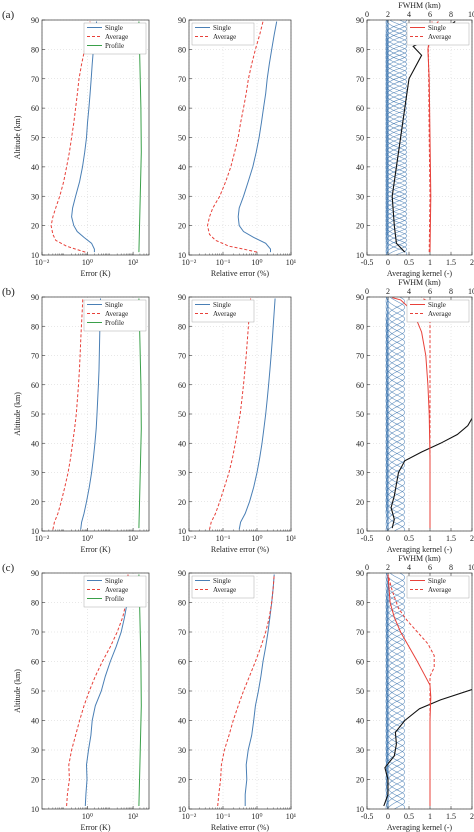 The image size is (474, 832). What do you see at coordinates (114, 599) in the screenshot?
I see `legend-label: Profile` at bounding box center [114, 599].